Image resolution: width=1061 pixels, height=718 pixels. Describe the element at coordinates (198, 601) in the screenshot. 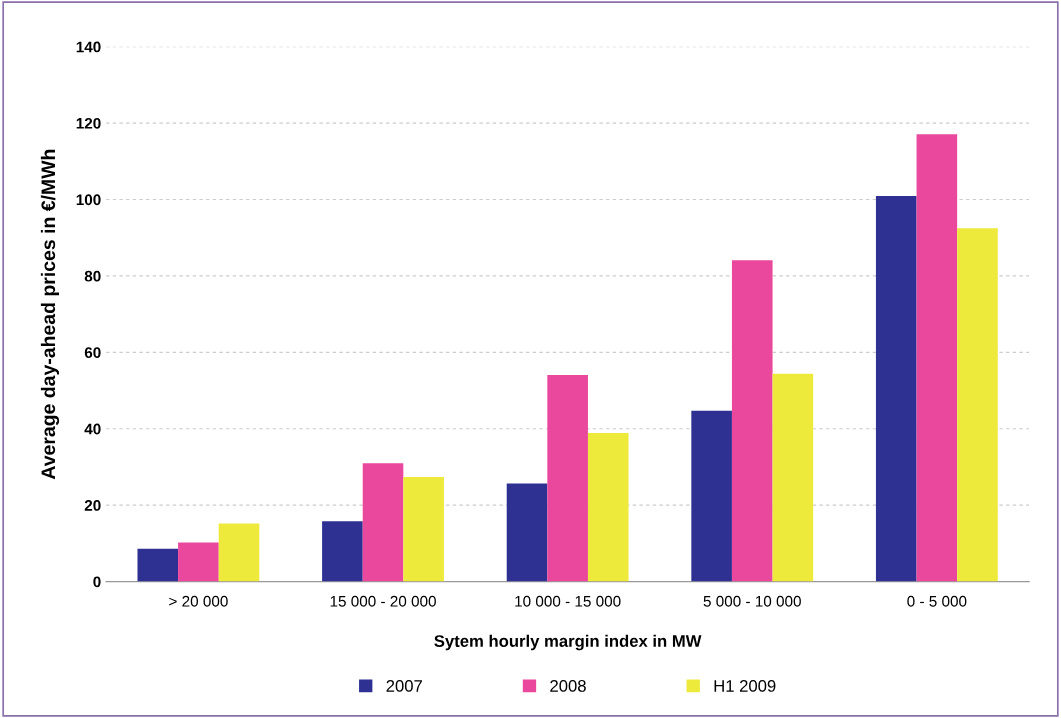

I see `x-tick-label: > 20 000` at that location.